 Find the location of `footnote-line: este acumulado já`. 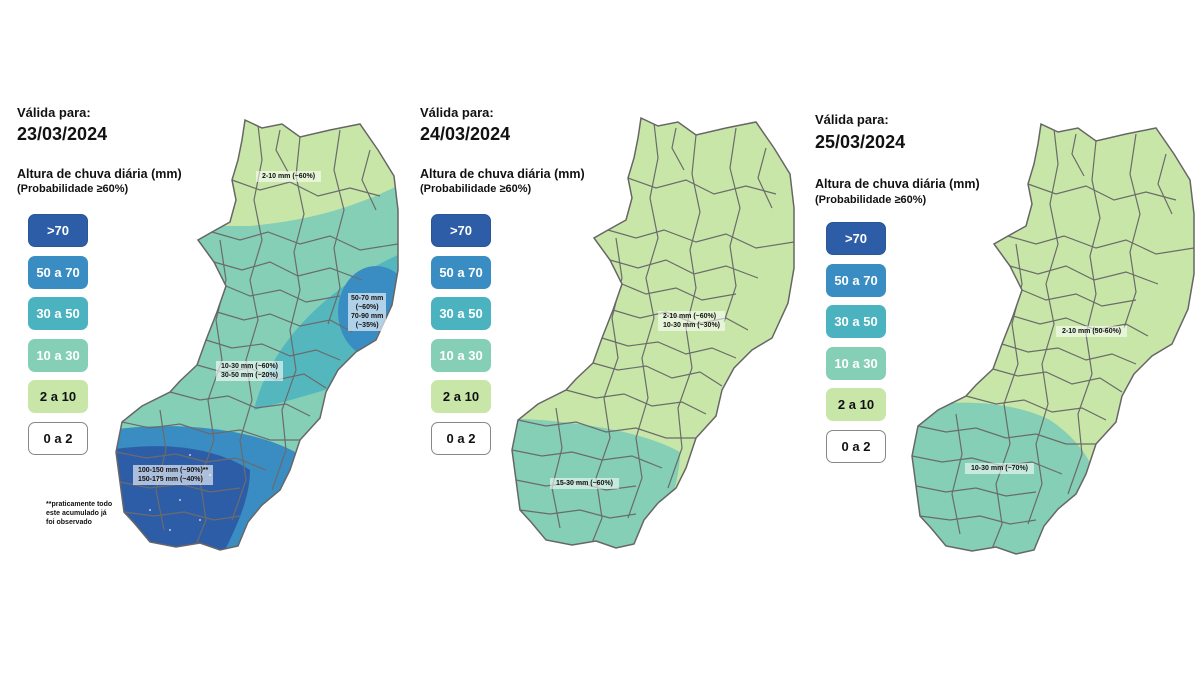

footnote-line: este acumulado já is located at coordinates (76, 513).